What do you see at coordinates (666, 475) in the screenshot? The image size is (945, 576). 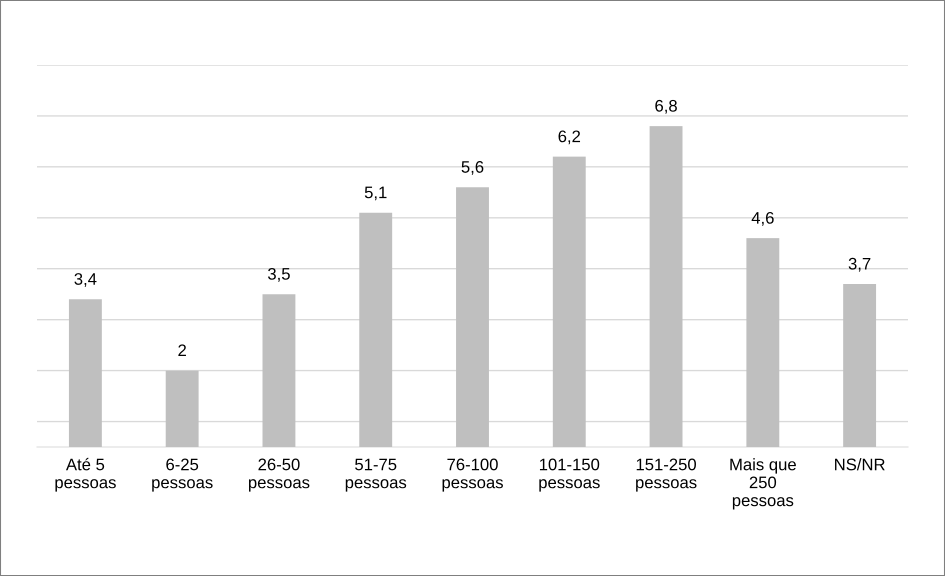 I see `x-tick-label: 151-250 pessoas` at bounding box center [666, 475].